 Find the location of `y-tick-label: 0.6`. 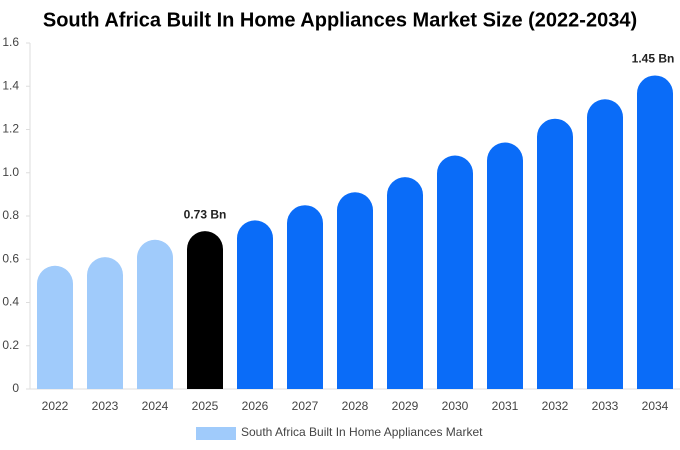

y-tick-label: 0.6 is located at coordinates (10, 258).